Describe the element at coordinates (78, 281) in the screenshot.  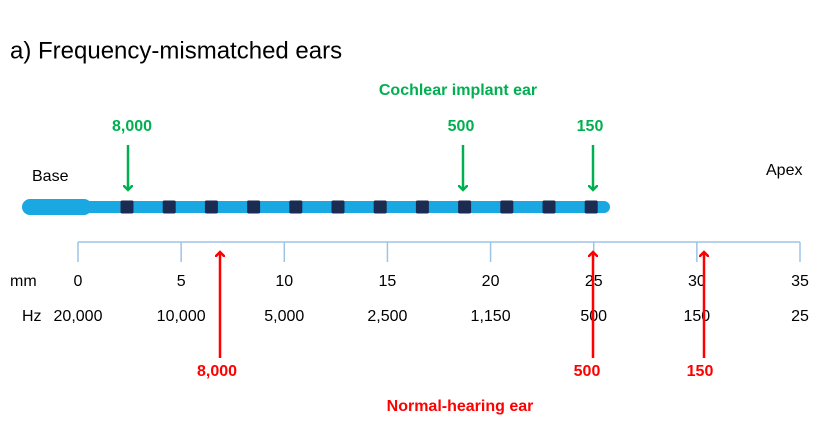
I see `mm-tick-label: 0` at that location.